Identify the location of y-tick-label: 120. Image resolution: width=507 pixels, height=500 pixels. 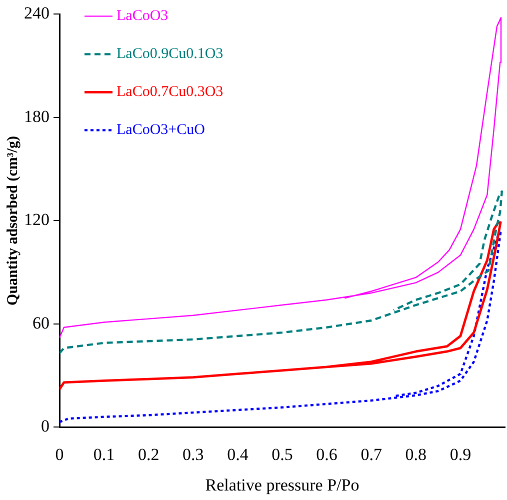
(37, 220).